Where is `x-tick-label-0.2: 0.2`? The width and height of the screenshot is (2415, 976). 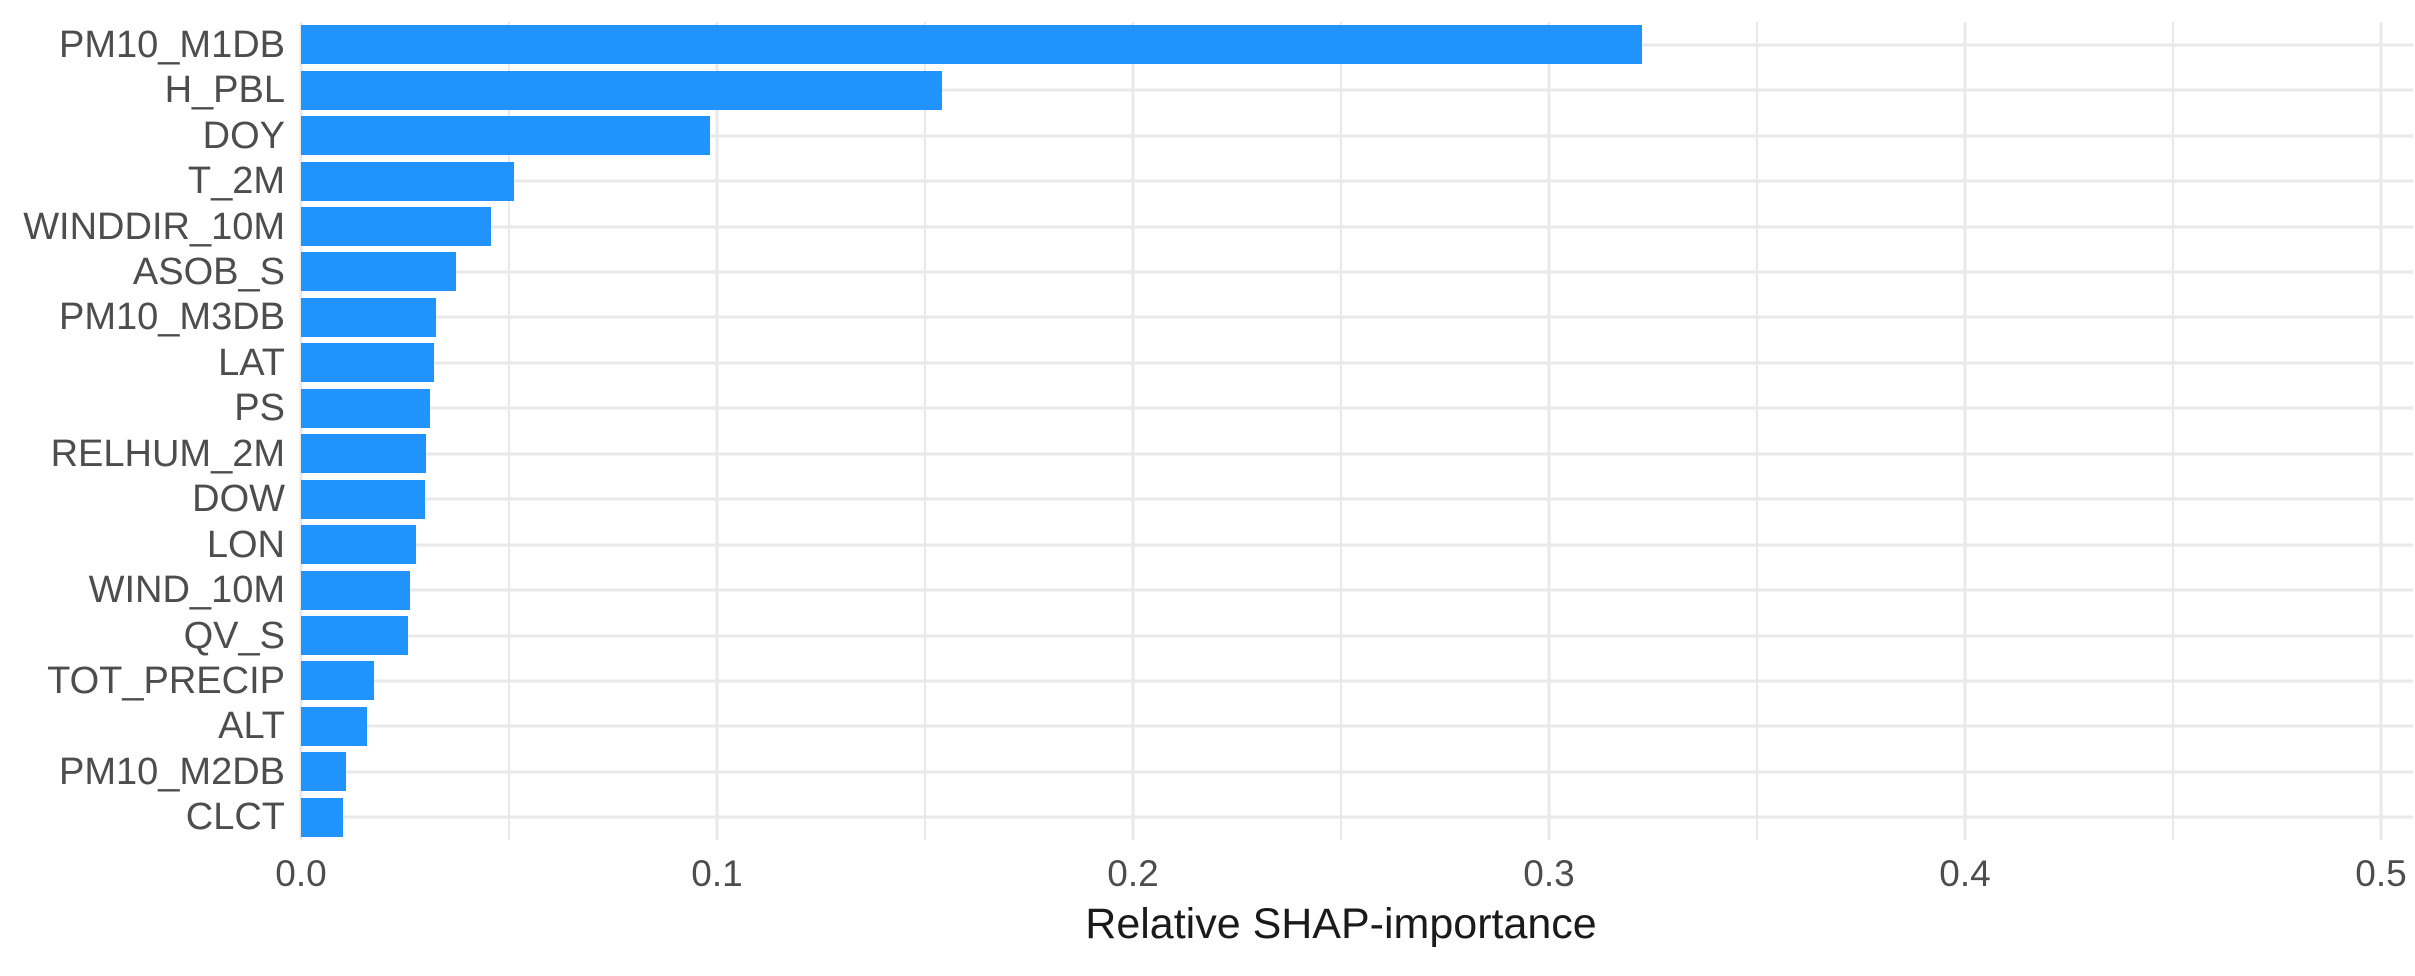 x-tick-label-0.2: 0.2 is located at coordinates (1133, 873).